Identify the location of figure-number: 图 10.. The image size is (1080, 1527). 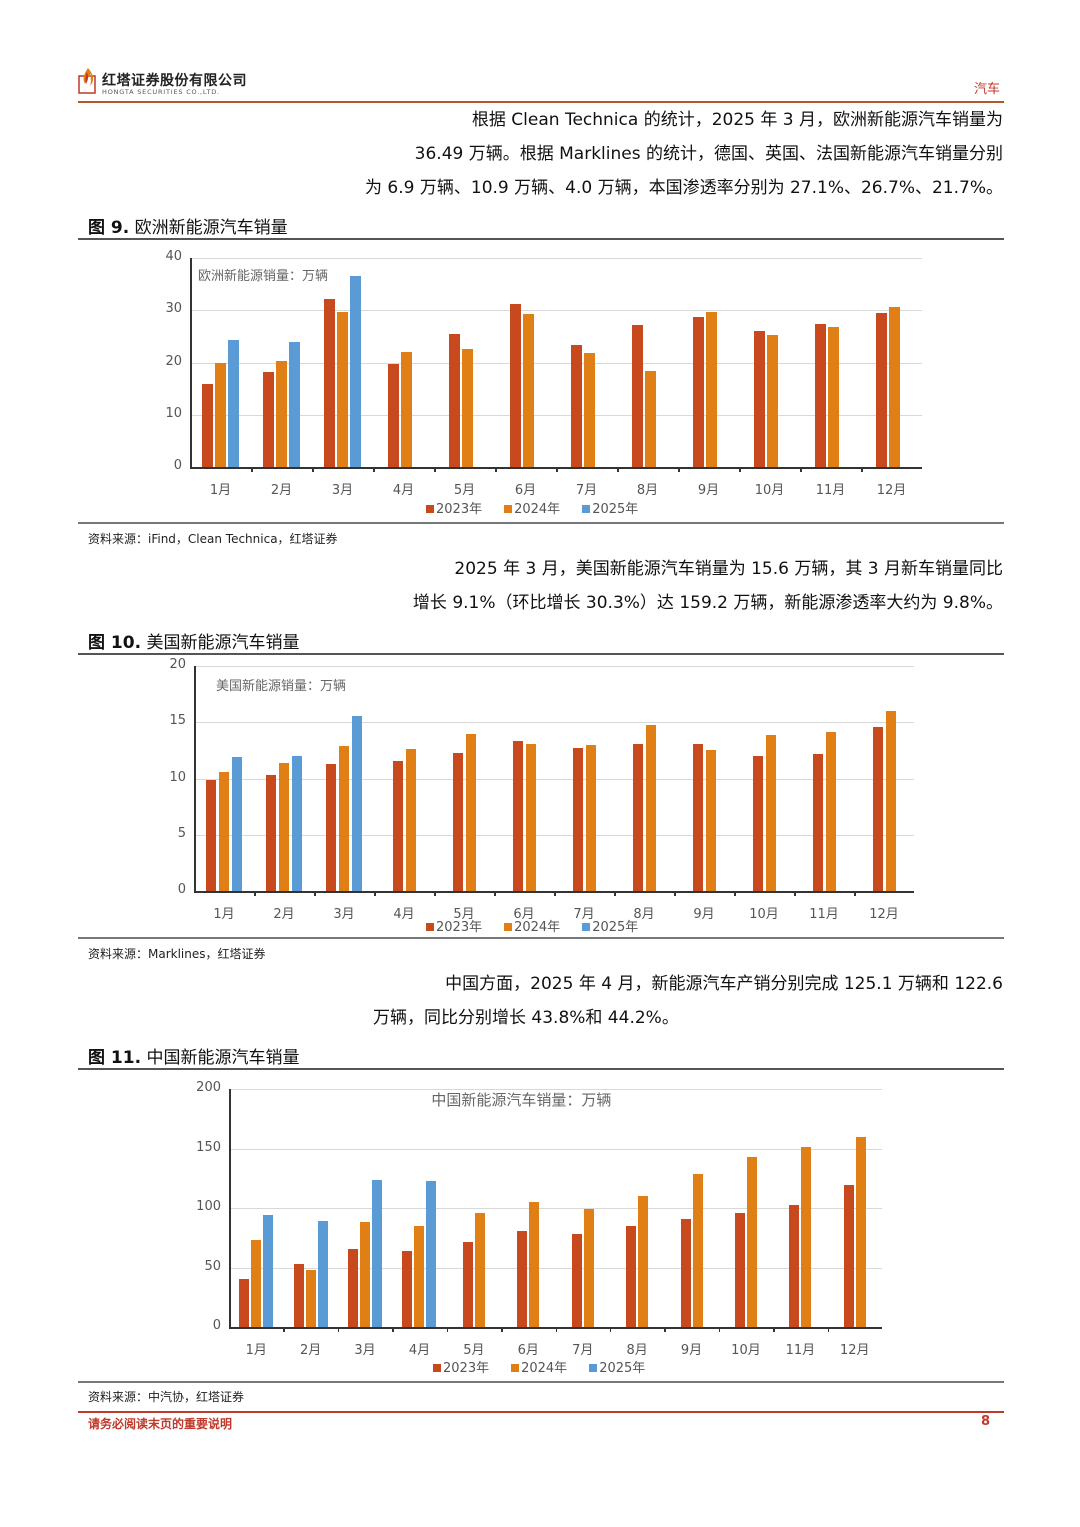
(115, 643).